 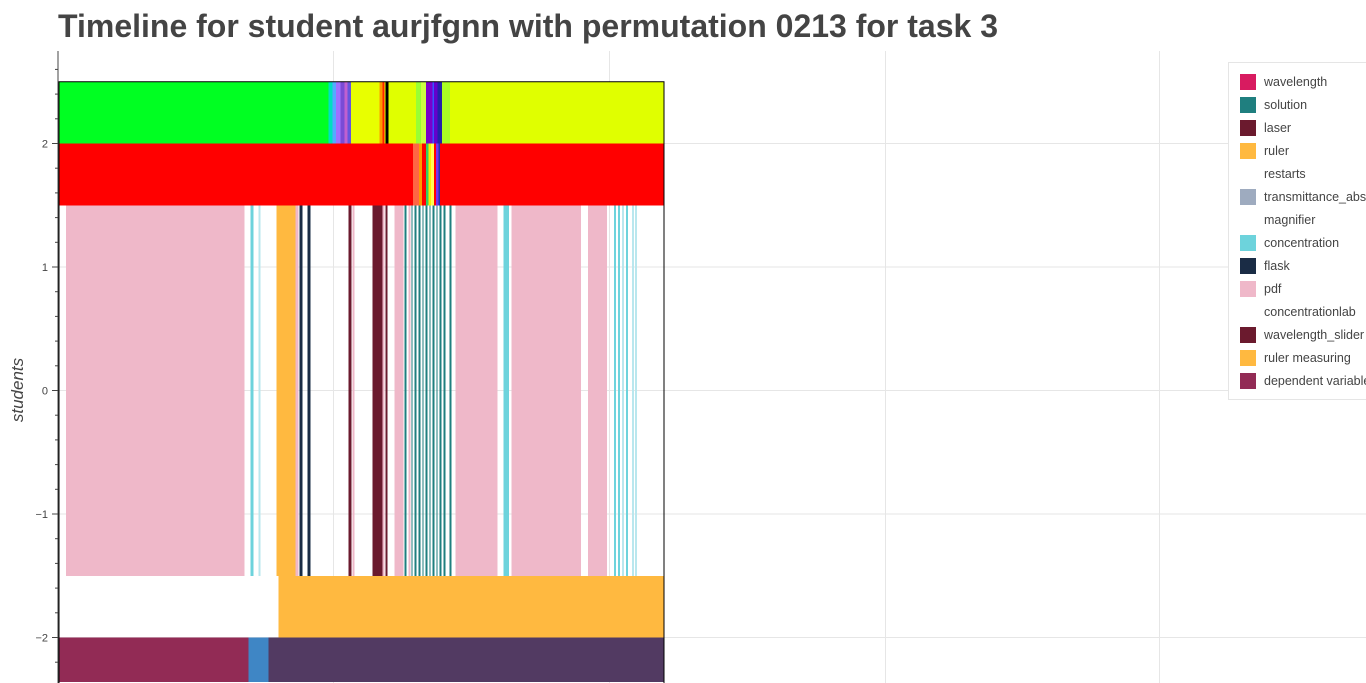 I want to click on legend-item: wavelength, so click(x=1303, y=81).